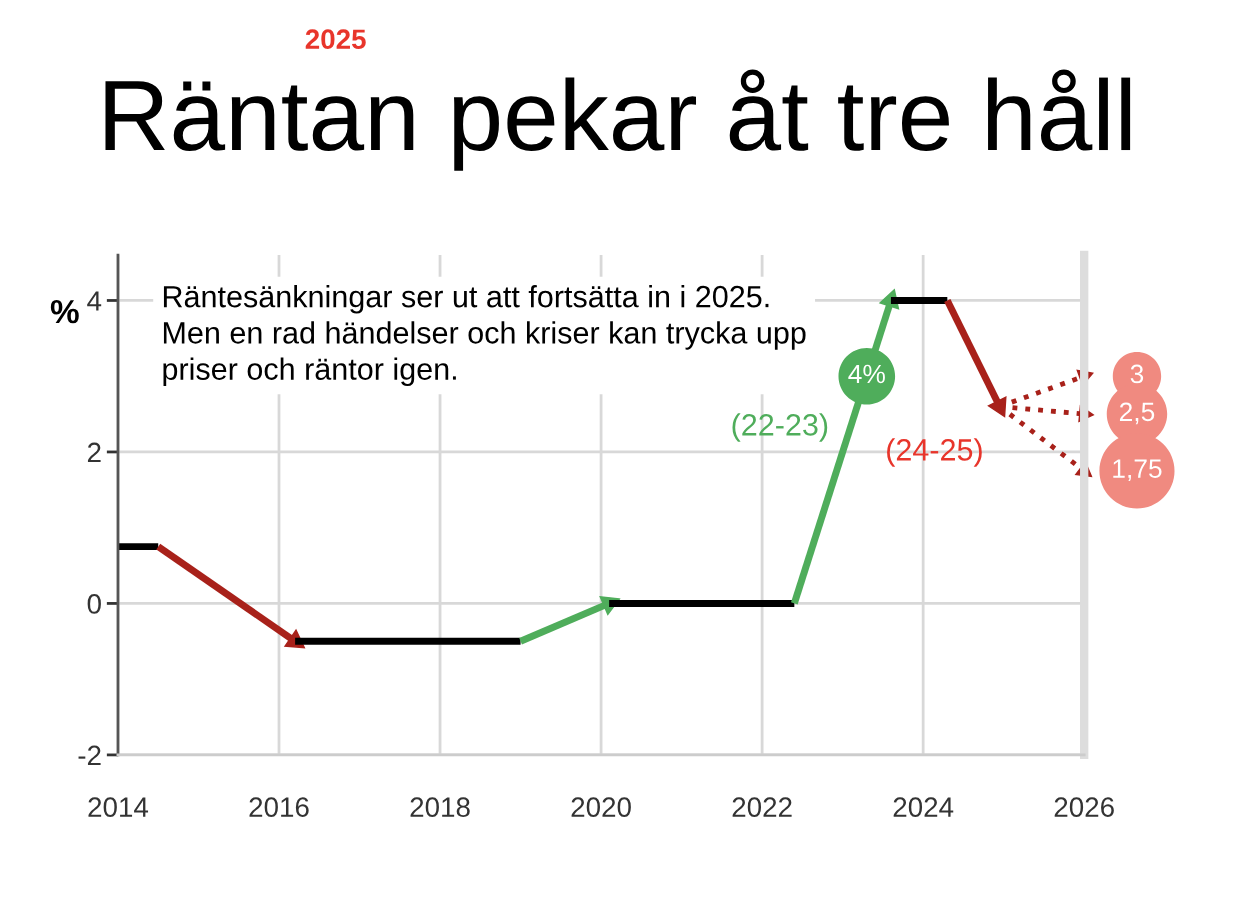  I want to click on x-tick-label: 2014, so click(118, 807).